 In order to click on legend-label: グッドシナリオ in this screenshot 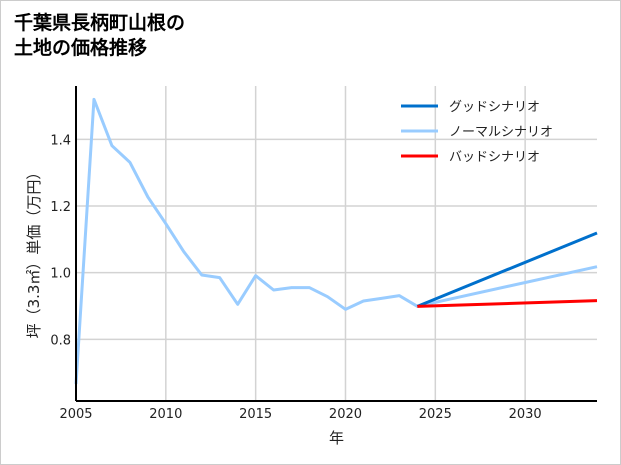, I will do `click(494, 107)`.